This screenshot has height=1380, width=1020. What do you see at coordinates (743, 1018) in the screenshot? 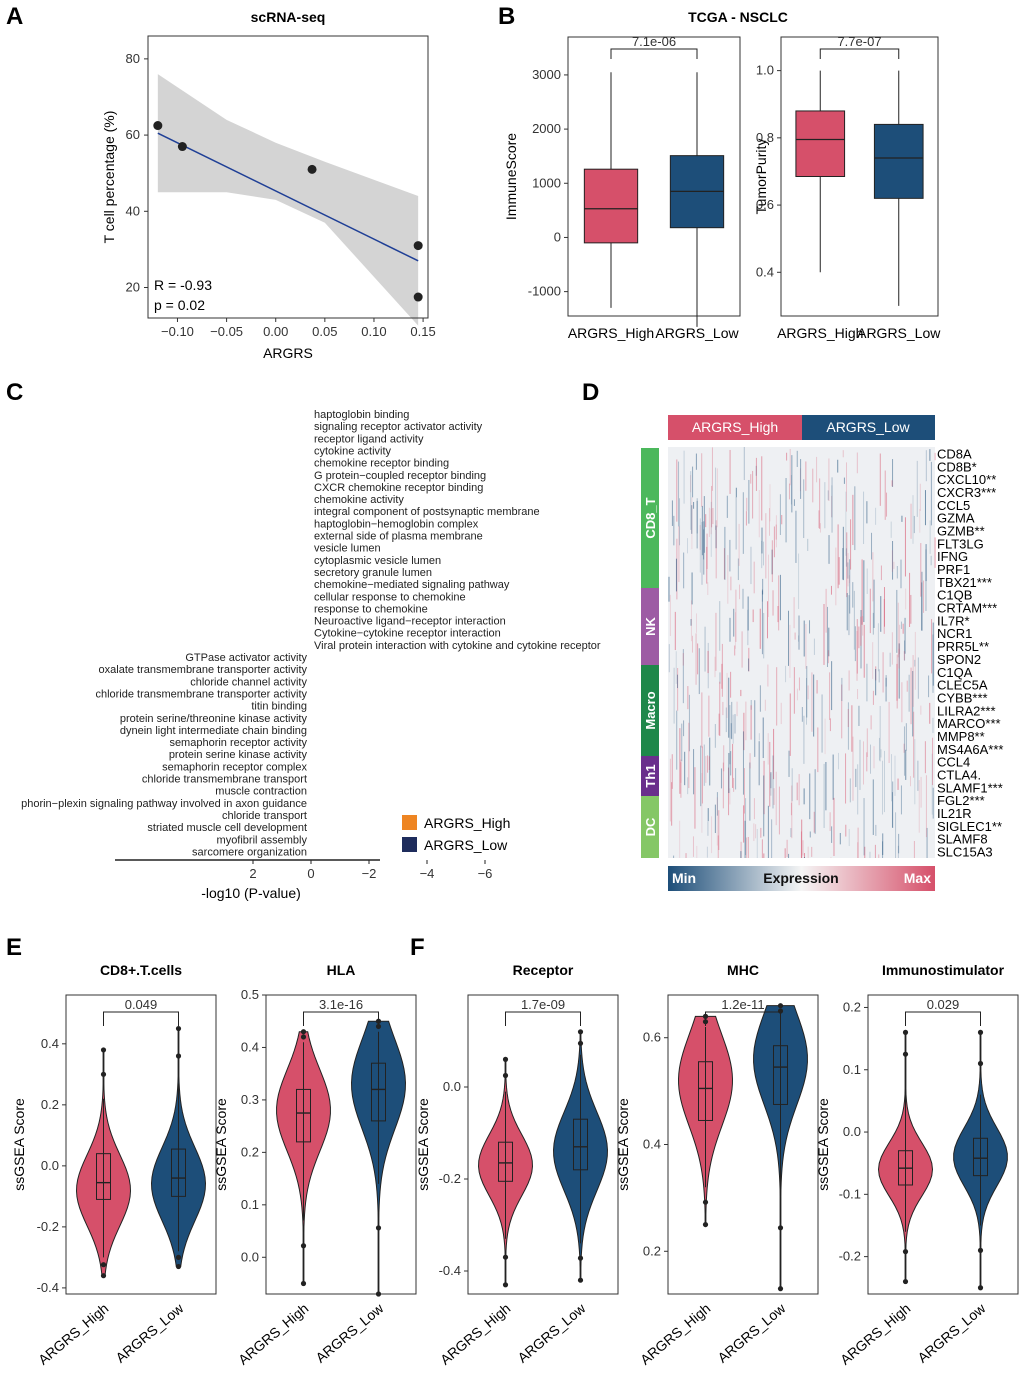
I see `significance-bracket` at bounding box center [743, 1018].